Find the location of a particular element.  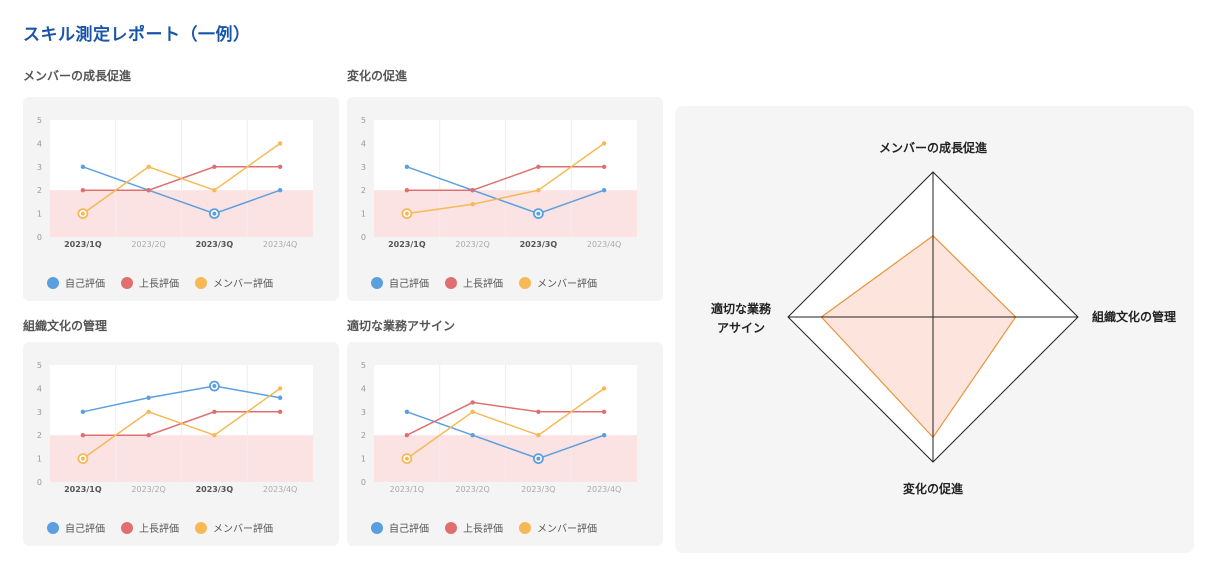

line-chart-growth: 0 1 2 3 4 5 2023/1Q 2023/2Q 2023/3Q 2023/4Q is located at coordinates (175, 182).